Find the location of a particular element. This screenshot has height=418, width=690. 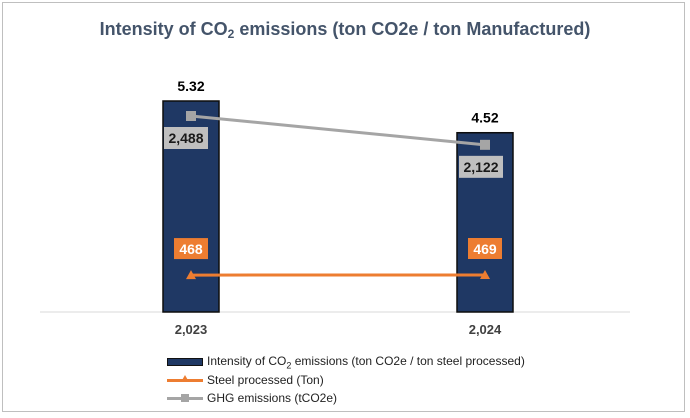

steel-label-1: 469 is located at coordinates (485, 249).